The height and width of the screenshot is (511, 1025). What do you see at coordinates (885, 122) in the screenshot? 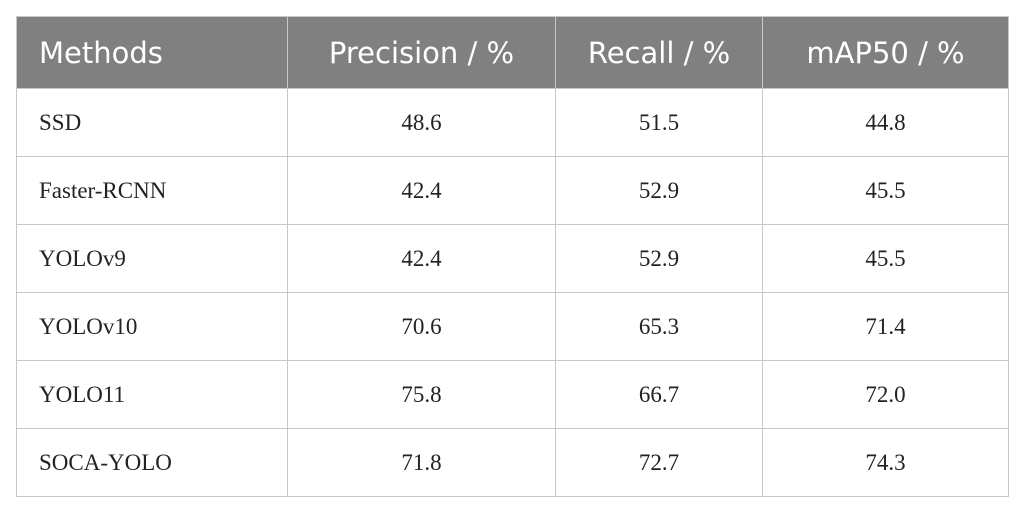
I see `value-cell: 44.8` at bounding box center [885, 122].